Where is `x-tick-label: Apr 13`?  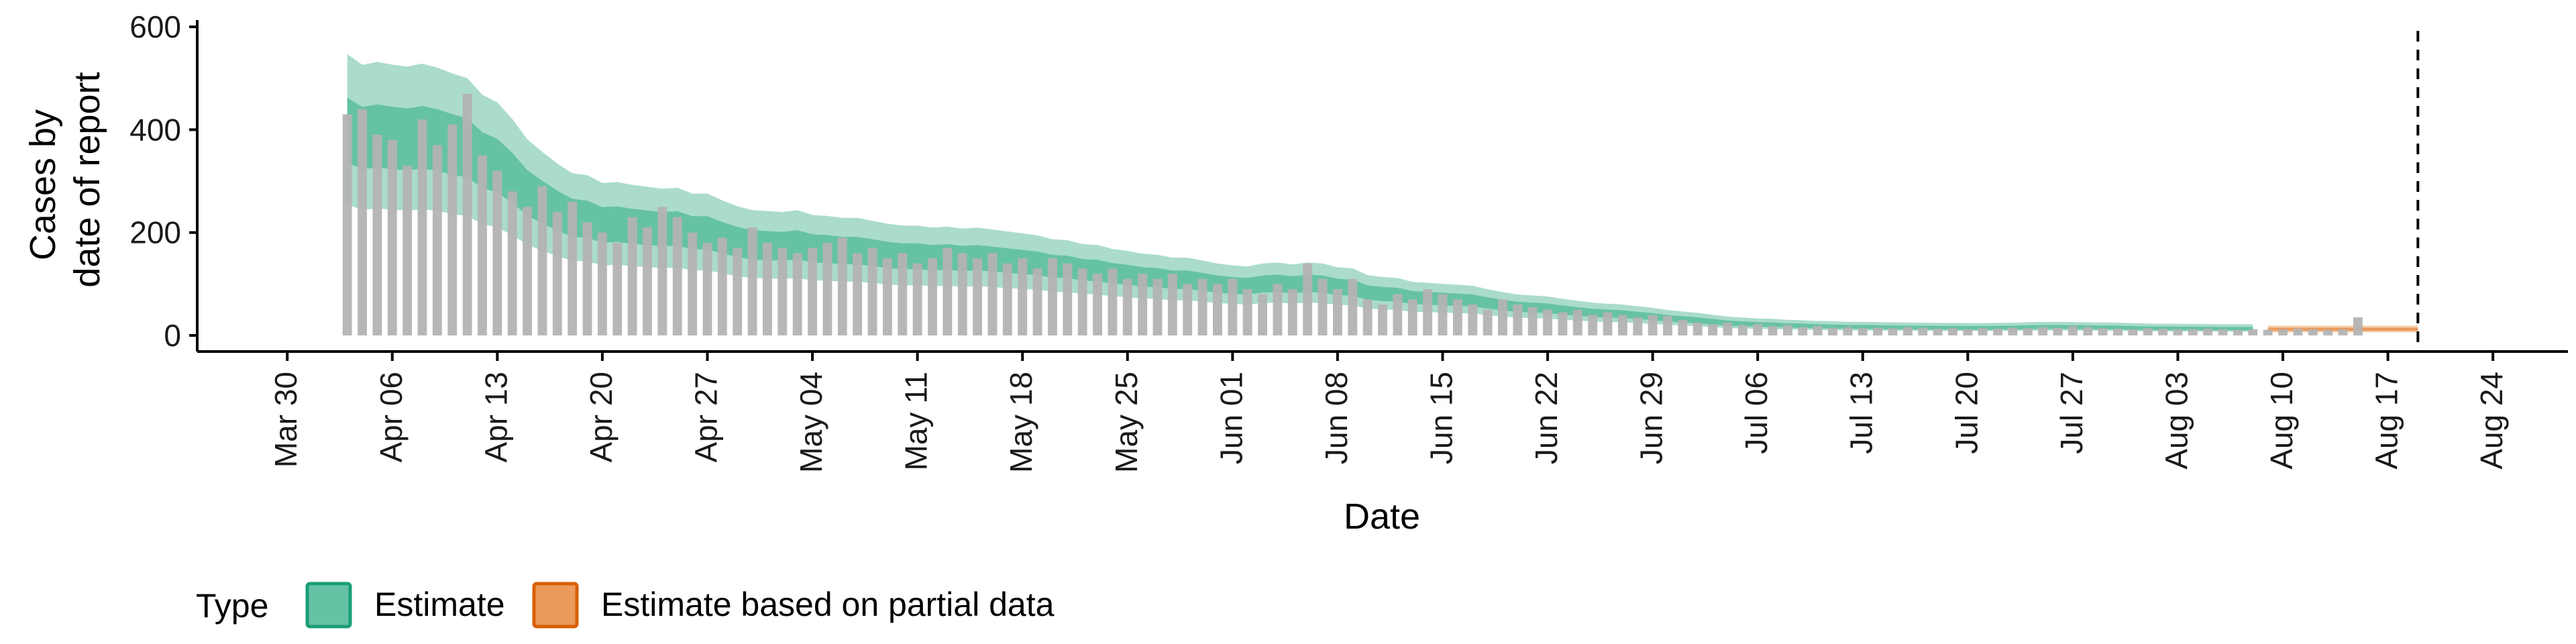 x-tick-label: Apr 13 is located at coordinates (495, 417).